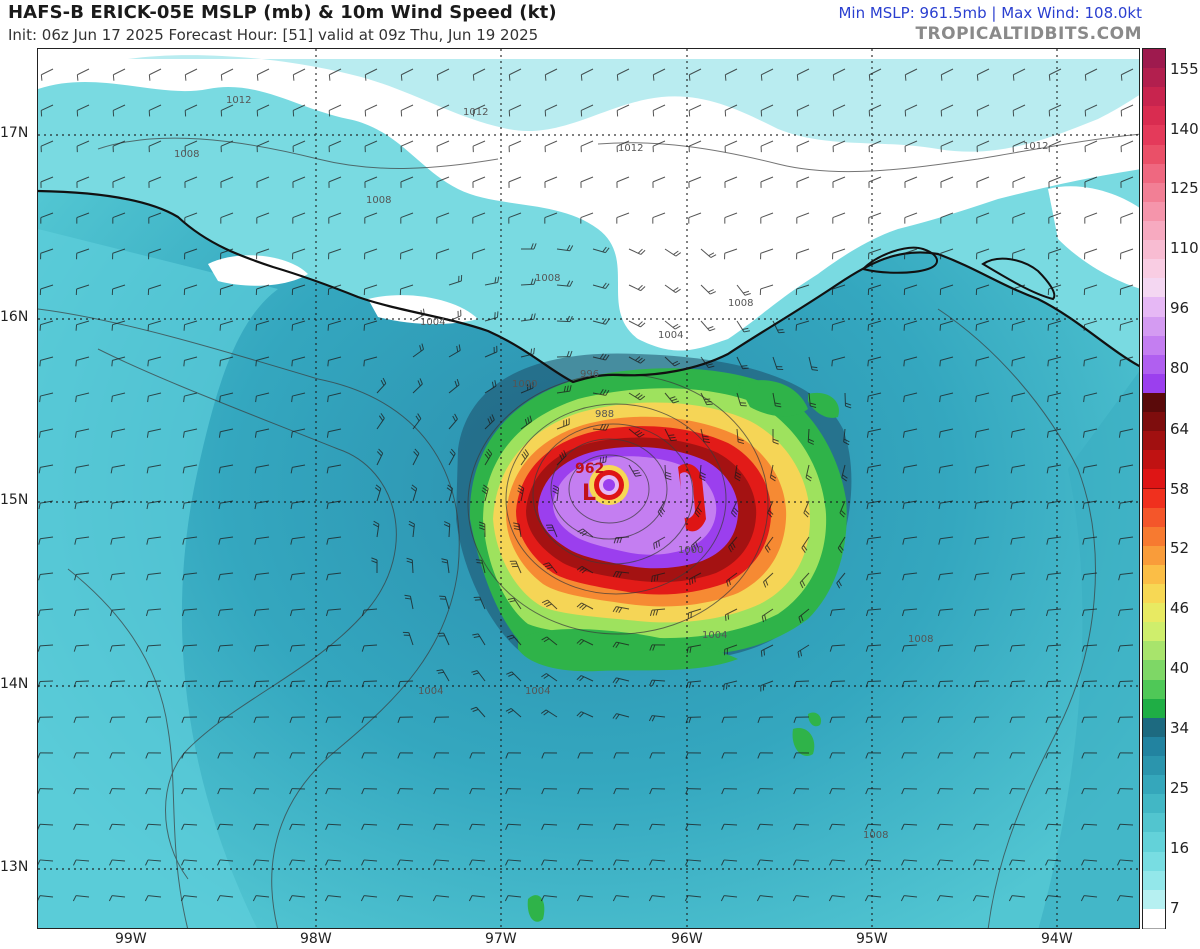 This screenshot has height=949, width=1200. I want to click on colorbar-label-7: 7, so click(1175, 908).